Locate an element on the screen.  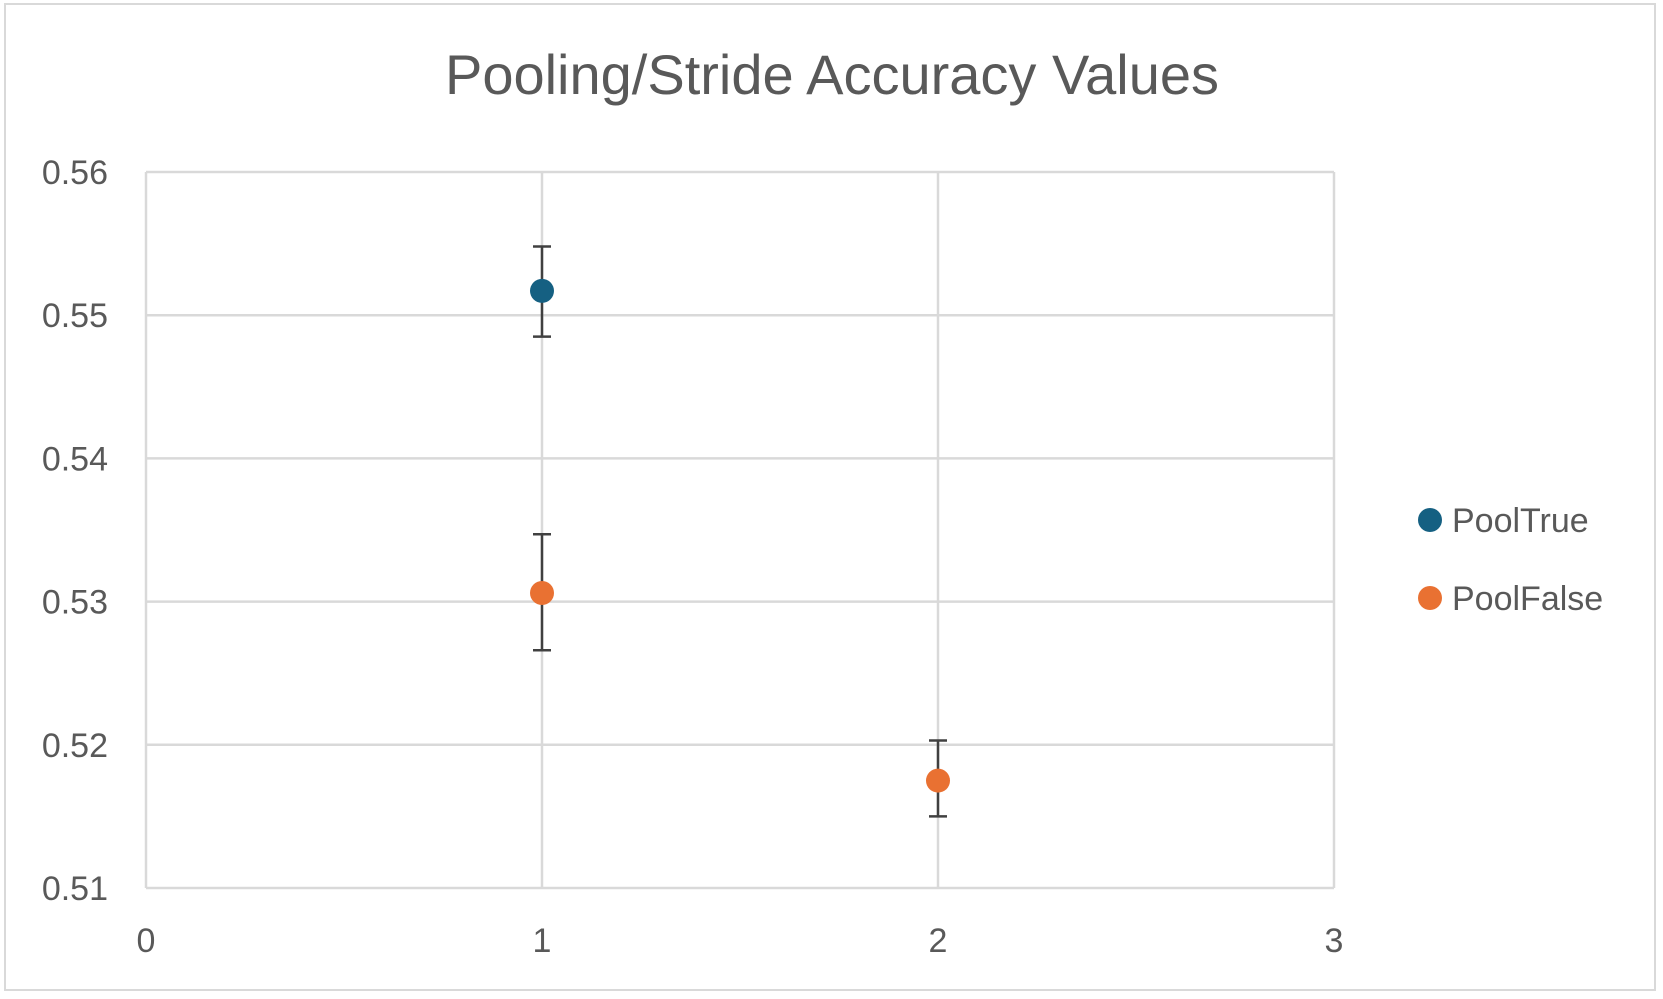
x-axis-tick-labels: 0 1 2 3 is located at coordinates (740, 941).